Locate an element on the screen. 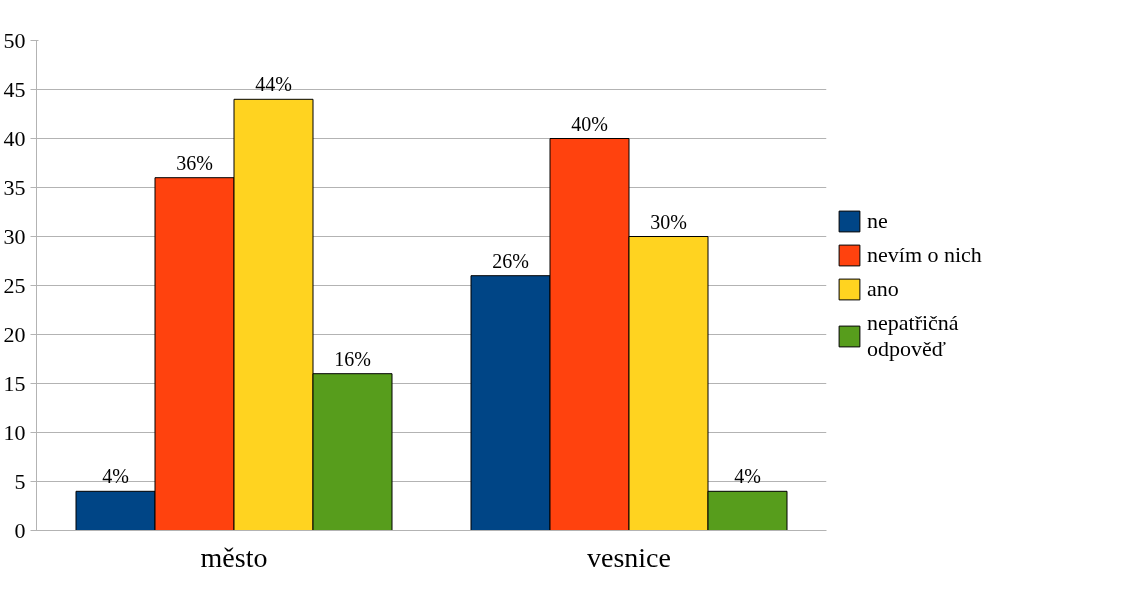  legend-label: ano is located at coordinates (883, 289).